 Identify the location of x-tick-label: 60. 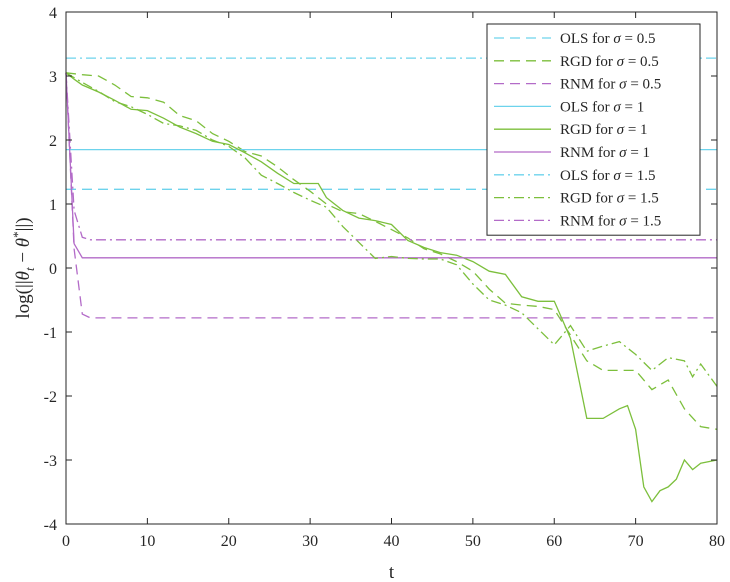
(554, 541).